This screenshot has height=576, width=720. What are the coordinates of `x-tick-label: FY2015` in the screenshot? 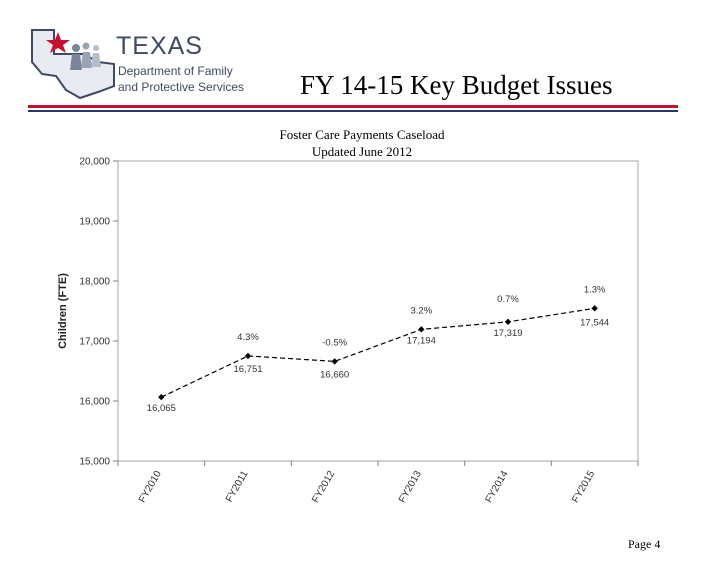 It's located at (583, 487).